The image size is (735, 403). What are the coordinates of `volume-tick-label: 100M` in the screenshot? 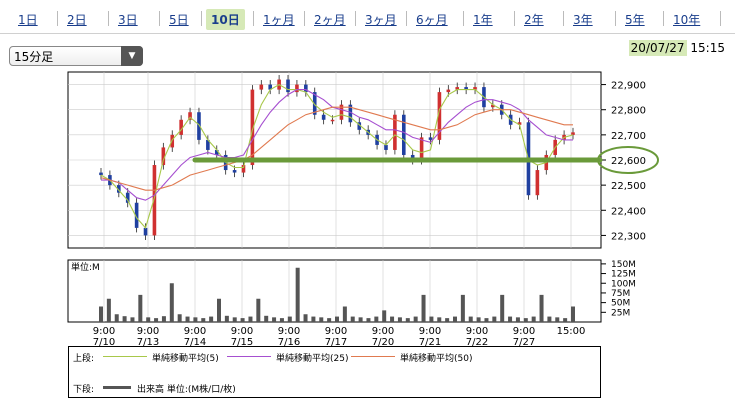 It's located at (623, 284).